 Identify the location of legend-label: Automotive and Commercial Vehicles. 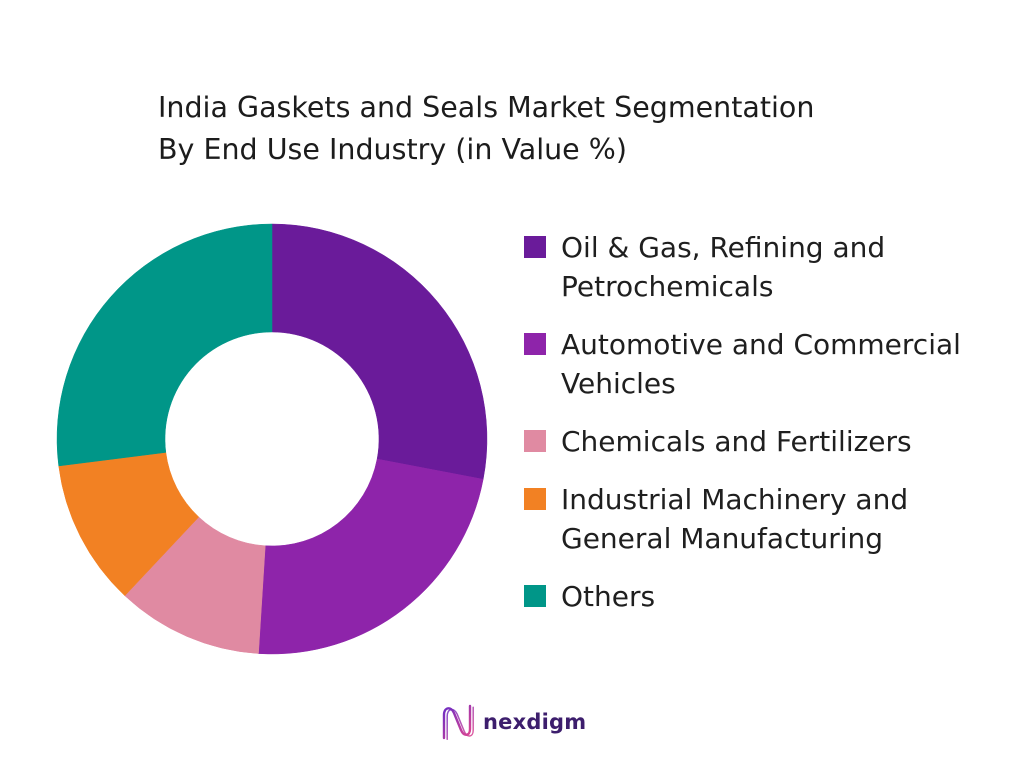
(761, 363).